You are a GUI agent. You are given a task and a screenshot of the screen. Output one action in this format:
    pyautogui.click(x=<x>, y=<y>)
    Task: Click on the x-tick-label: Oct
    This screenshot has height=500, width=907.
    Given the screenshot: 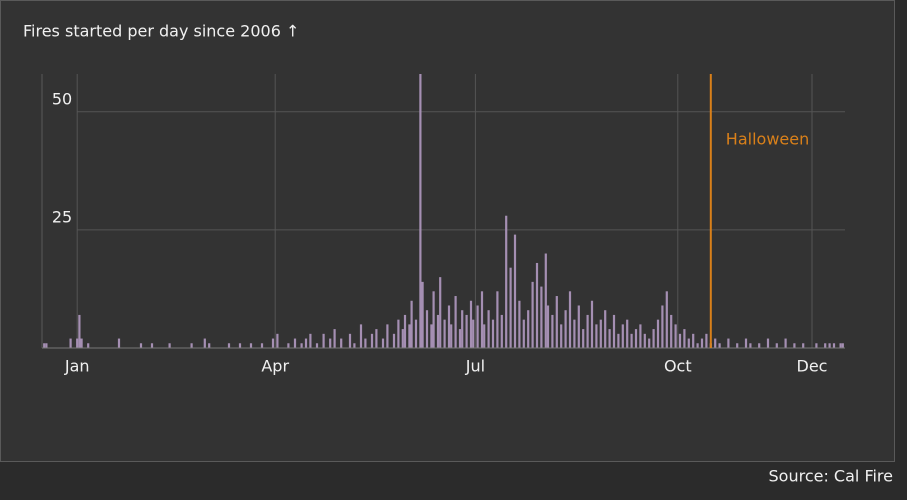 What is the action you would take?
    pyautogui.click(x=678, y=366)
    